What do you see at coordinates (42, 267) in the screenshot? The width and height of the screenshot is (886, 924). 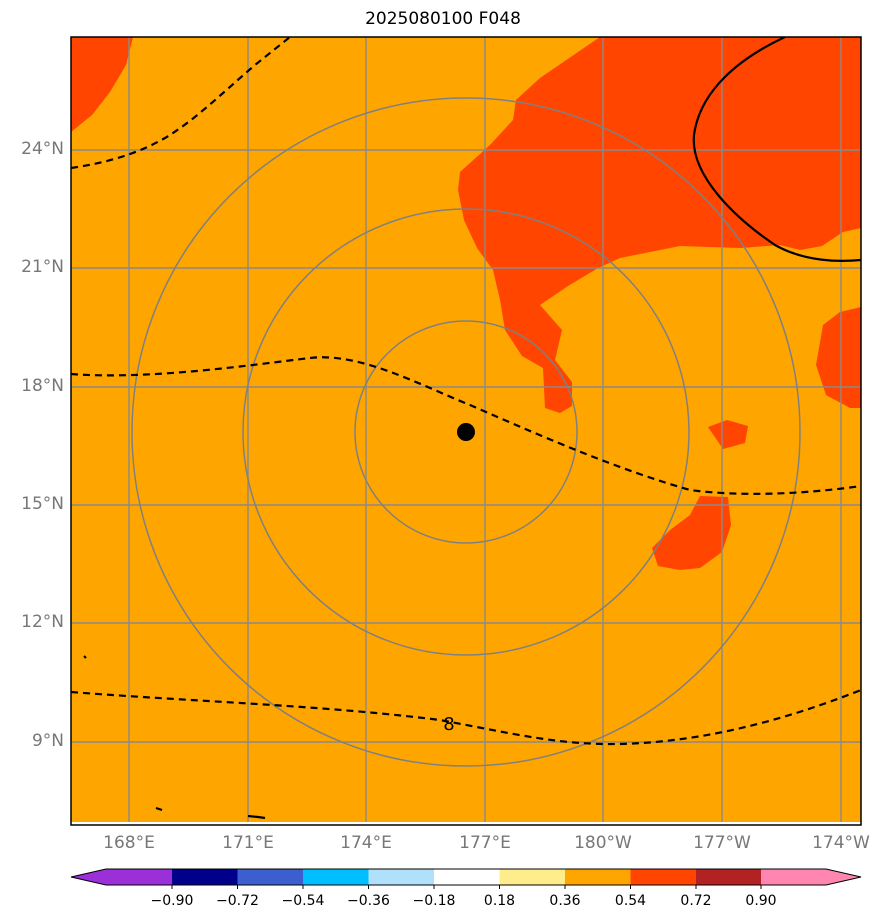 I see `lat-label-21n: 21°N` at bounding box center [42, 267].